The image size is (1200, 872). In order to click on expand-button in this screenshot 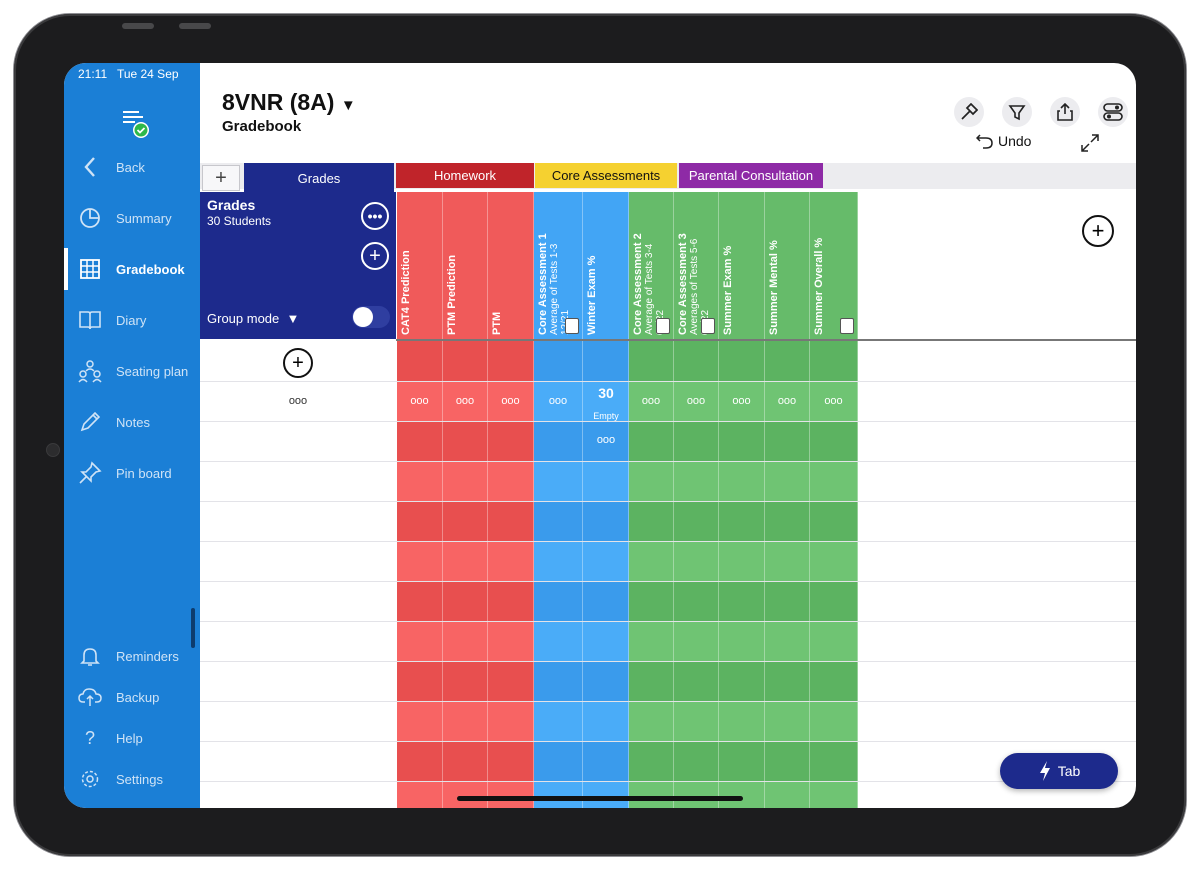, I will do `click(1090, 145)`.